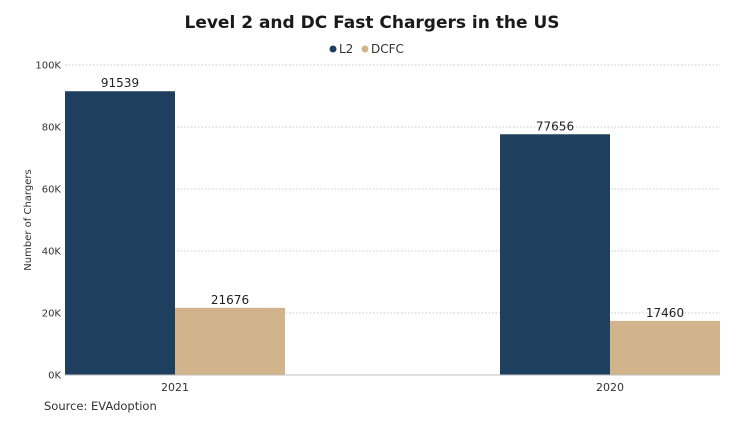  I want to click on y-axis-label: Number of Chargers, so click(28, 219).